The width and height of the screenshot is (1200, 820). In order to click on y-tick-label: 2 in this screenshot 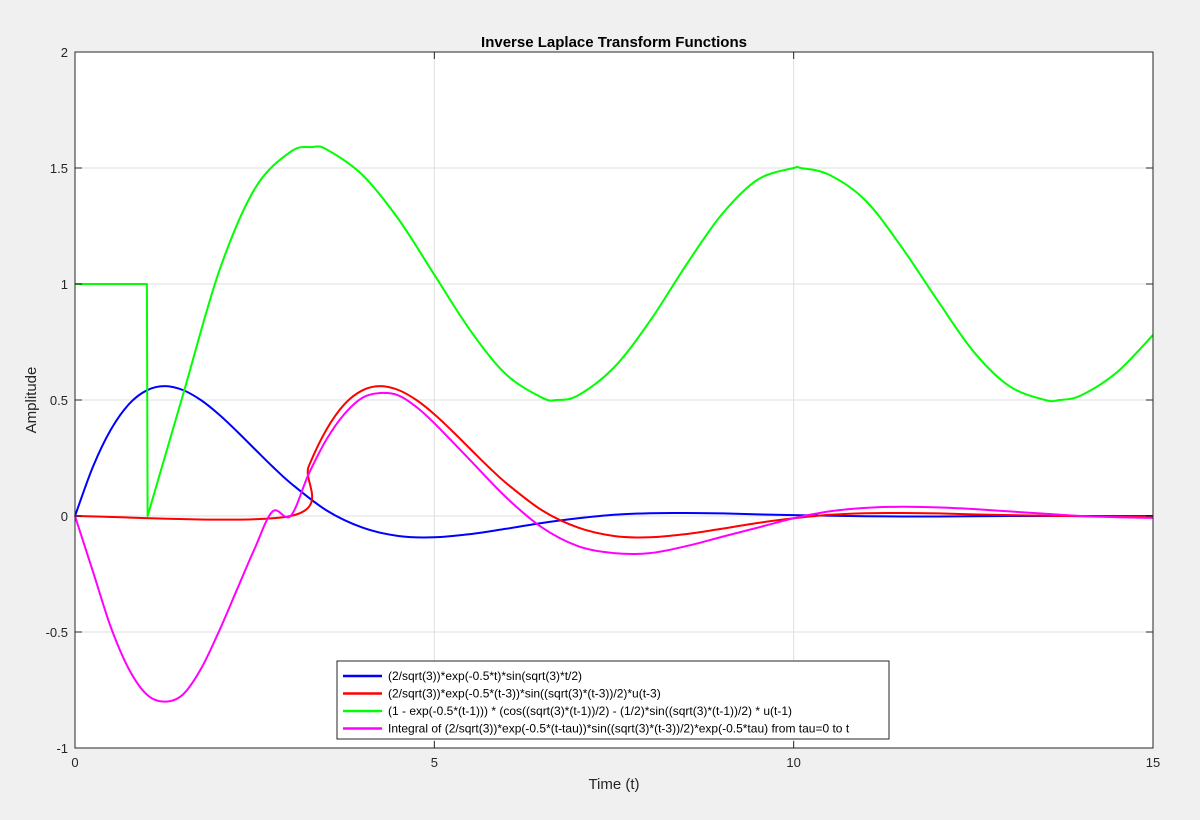, I will do `click(64, 52)`.